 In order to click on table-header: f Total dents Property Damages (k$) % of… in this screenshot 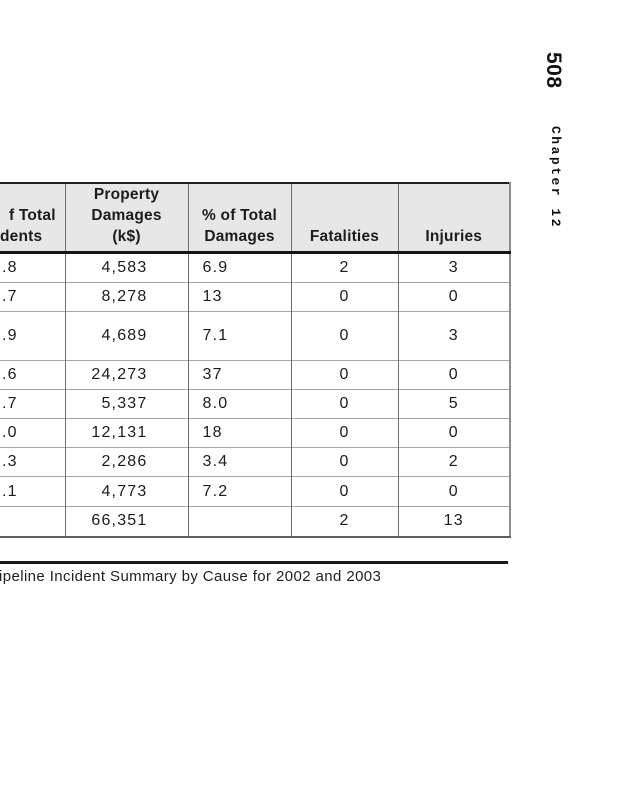, I will do `click(255, 218)`.